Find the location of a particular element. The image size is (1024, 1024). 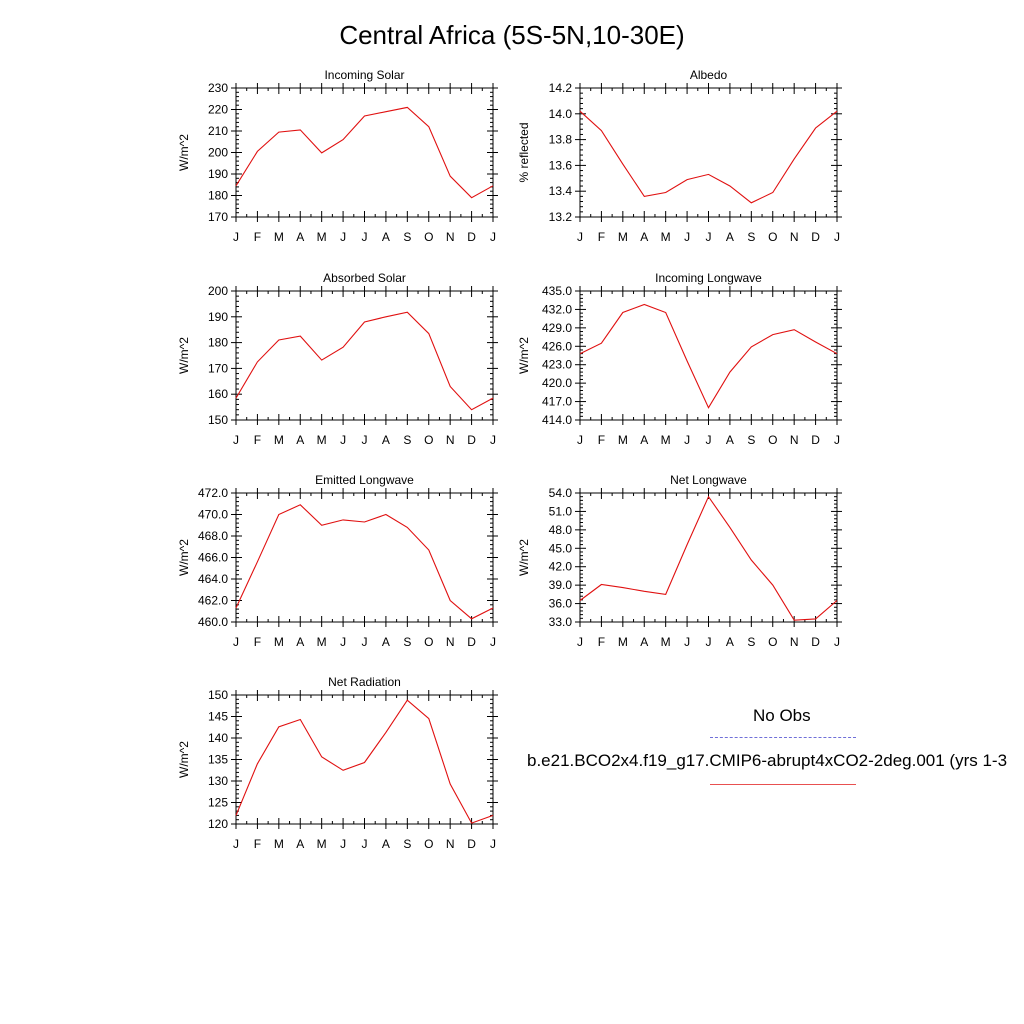

y-tick-label: 150 is located at coordinates (218, 420).